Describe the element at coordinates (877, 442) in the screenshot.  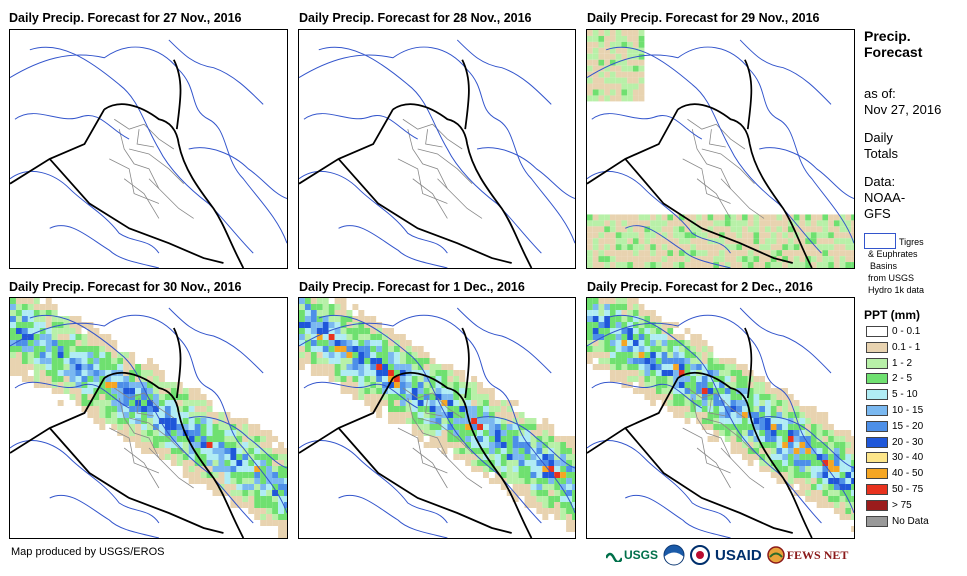
I see `ppt-swatch` at that location.